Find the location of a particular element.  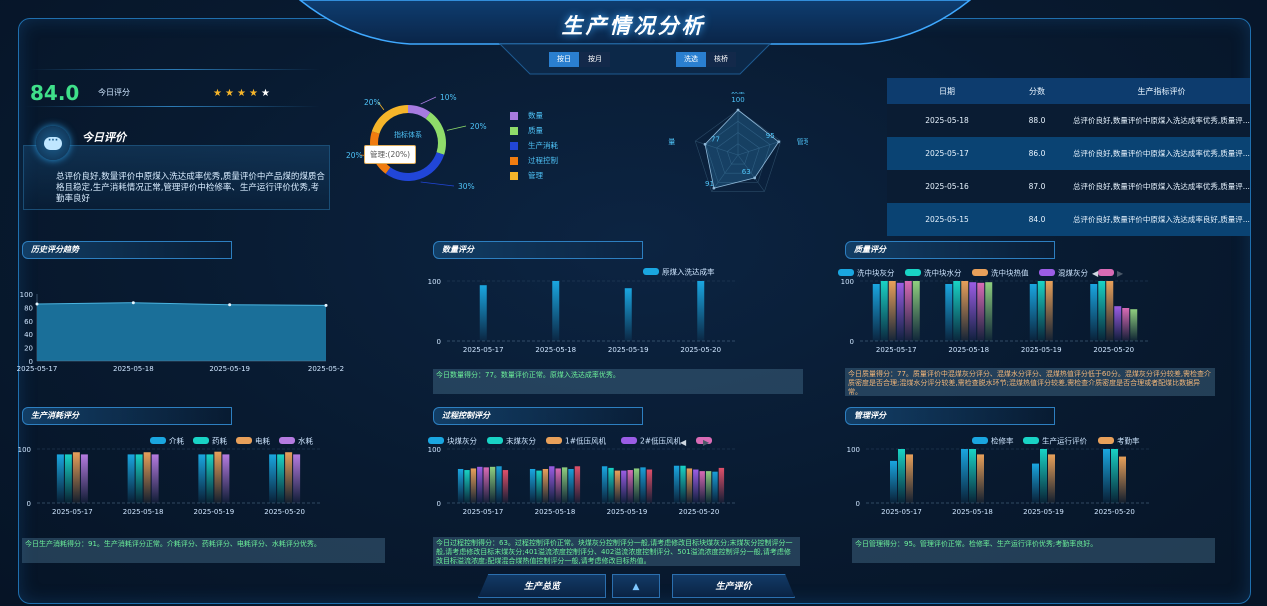

chat-bubble-icon: ··· is located at coordinates (53, 143).